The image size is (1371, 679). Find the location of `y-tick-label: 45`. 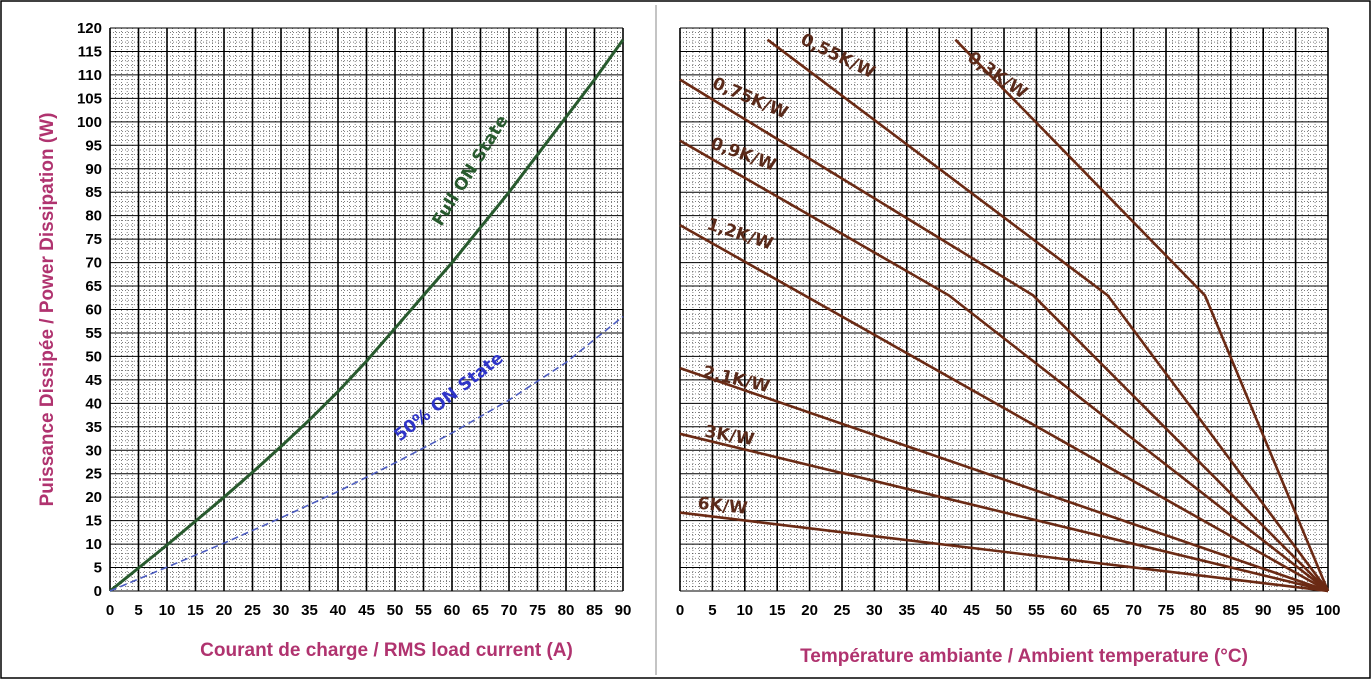

y-tick-label: 45 is located at coordinates (93, 380).